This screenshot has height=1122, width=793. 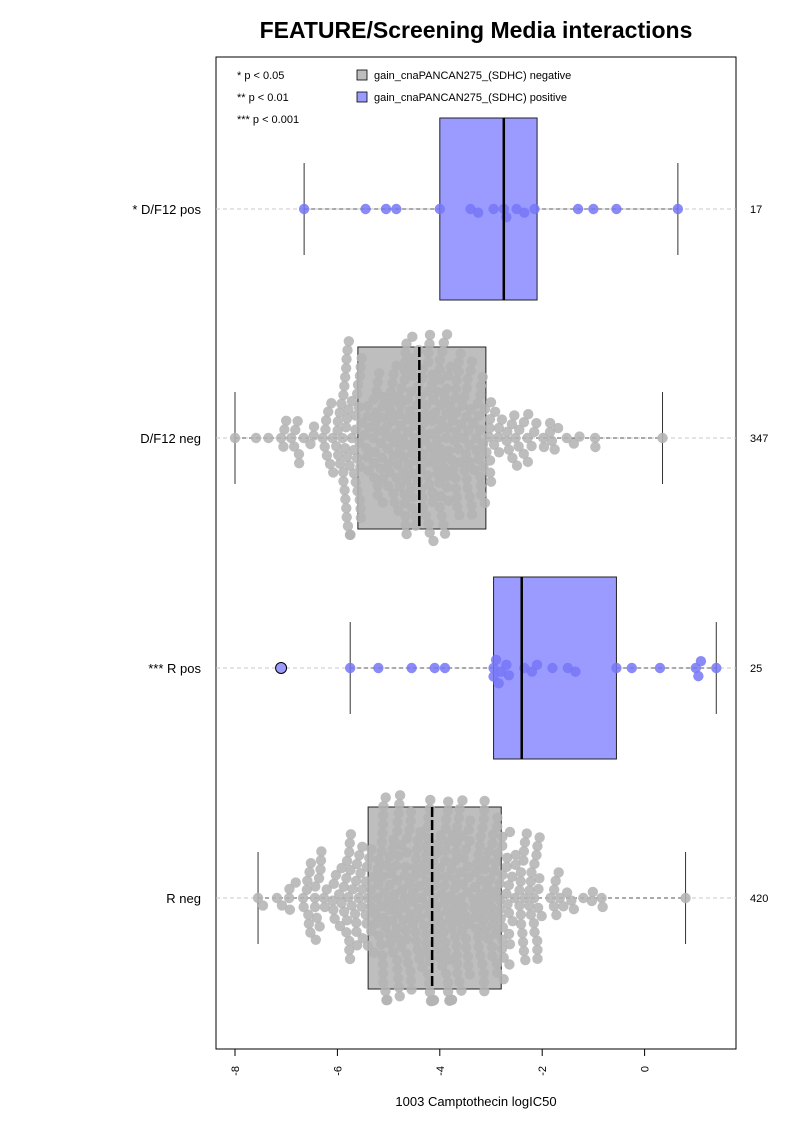 What do you see at coordinates (455, 668) in the screenshot?
I see `group-2: *** R pos 25` at bounding box center [455, 668].